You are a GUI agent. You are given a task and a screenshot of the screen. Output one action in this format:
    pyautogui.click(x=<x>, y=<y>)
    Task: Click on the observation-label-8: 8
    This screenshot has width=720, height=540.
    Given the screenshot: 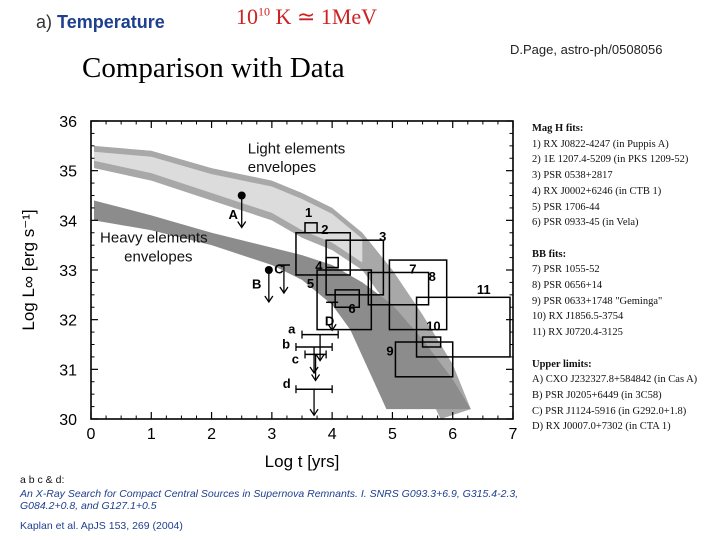 What is the action you would take?
    pyautogui.click(x=432, y=276)
    